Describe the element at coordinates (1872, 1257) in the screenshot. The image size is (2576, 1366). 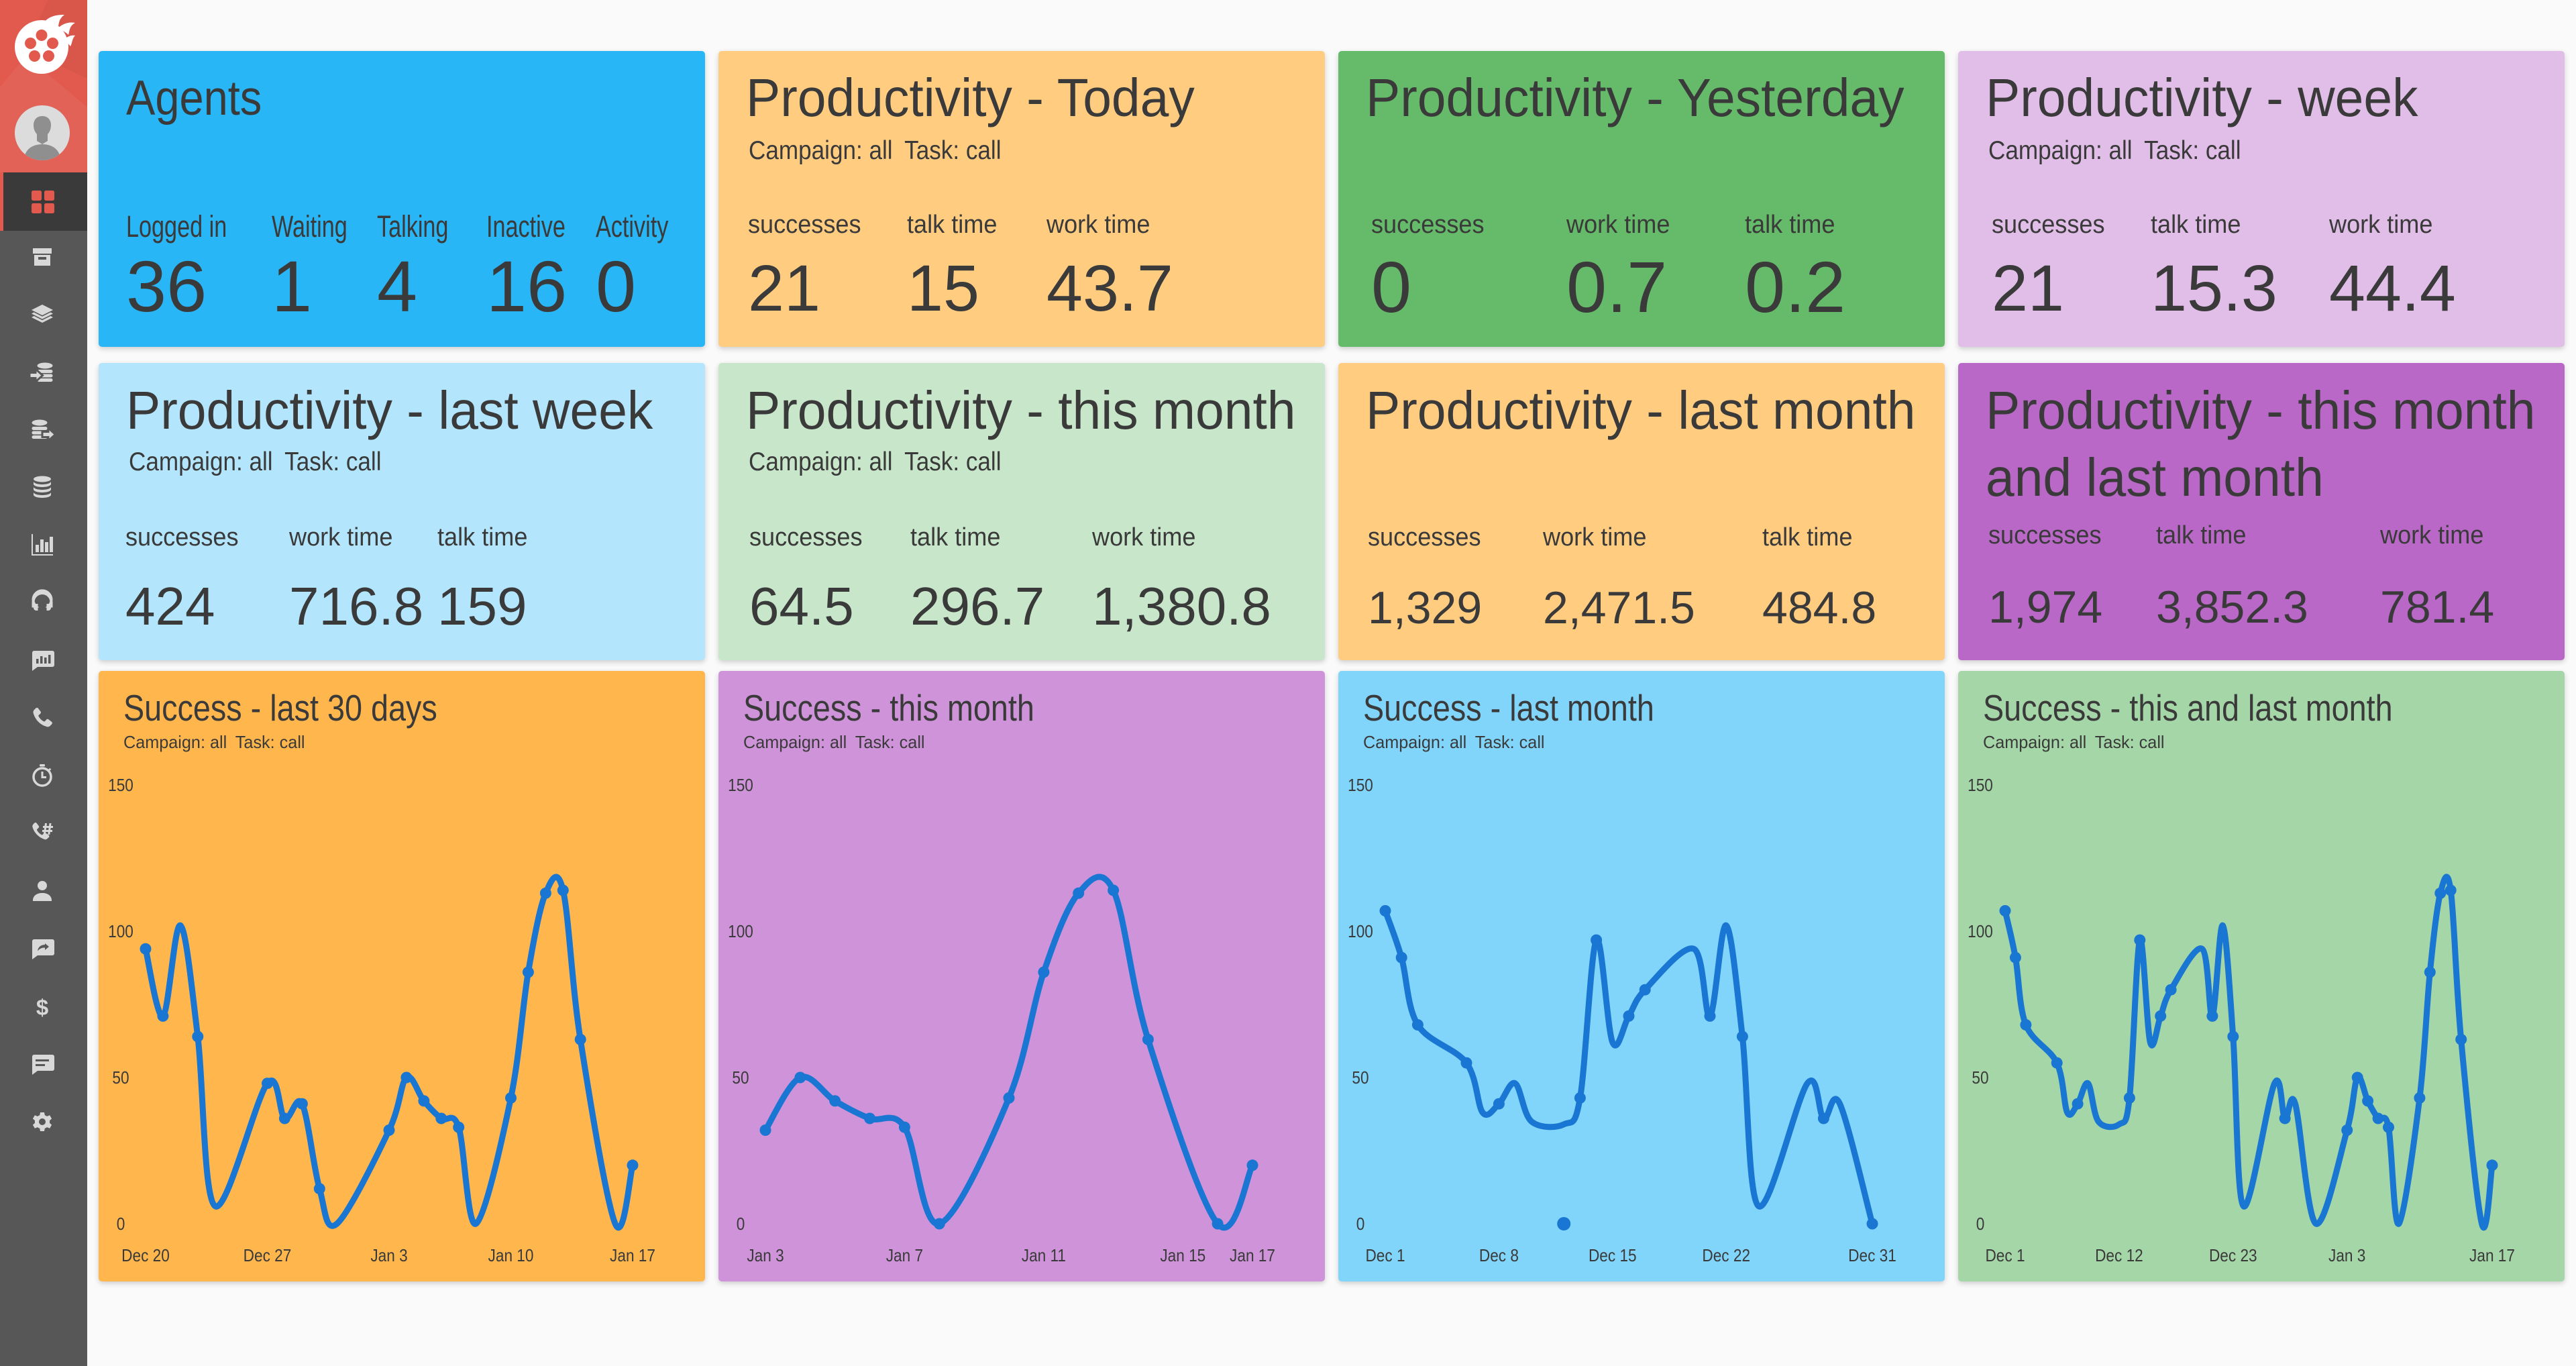
I see `svg-text: Dec 31` at that location.